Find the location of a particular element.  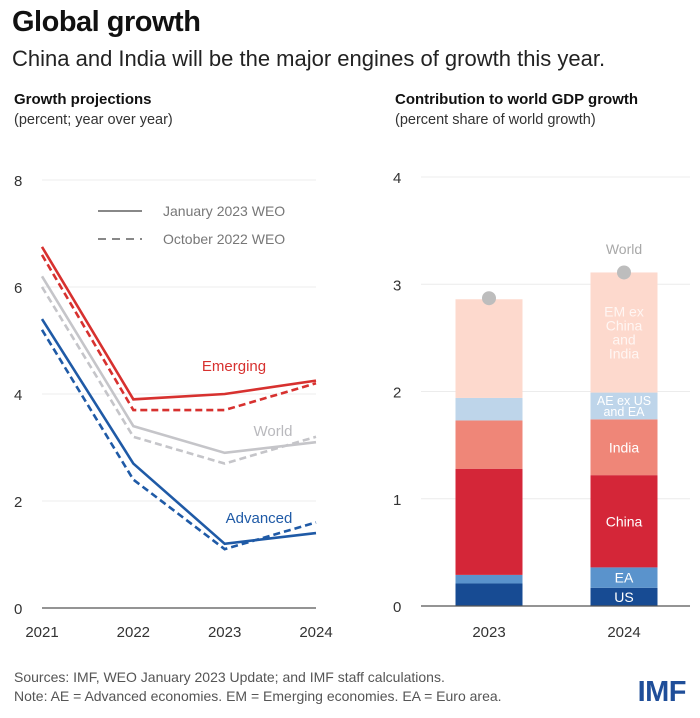

series-line-emerging-oct2022 is located at coordinates (178, 333).